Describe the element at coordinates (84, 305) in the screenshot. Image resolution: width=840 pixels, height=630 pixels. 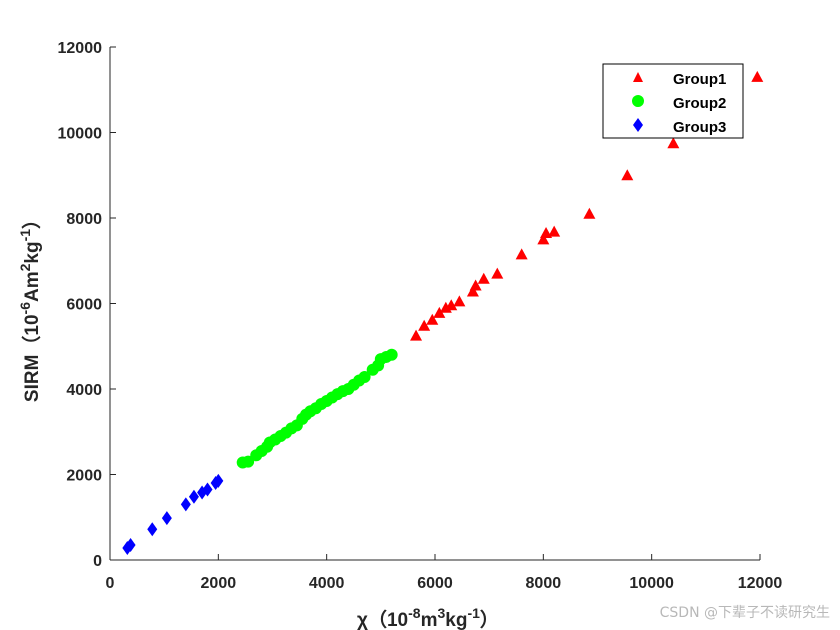
I see `y-tick-label: 6000` at that location.